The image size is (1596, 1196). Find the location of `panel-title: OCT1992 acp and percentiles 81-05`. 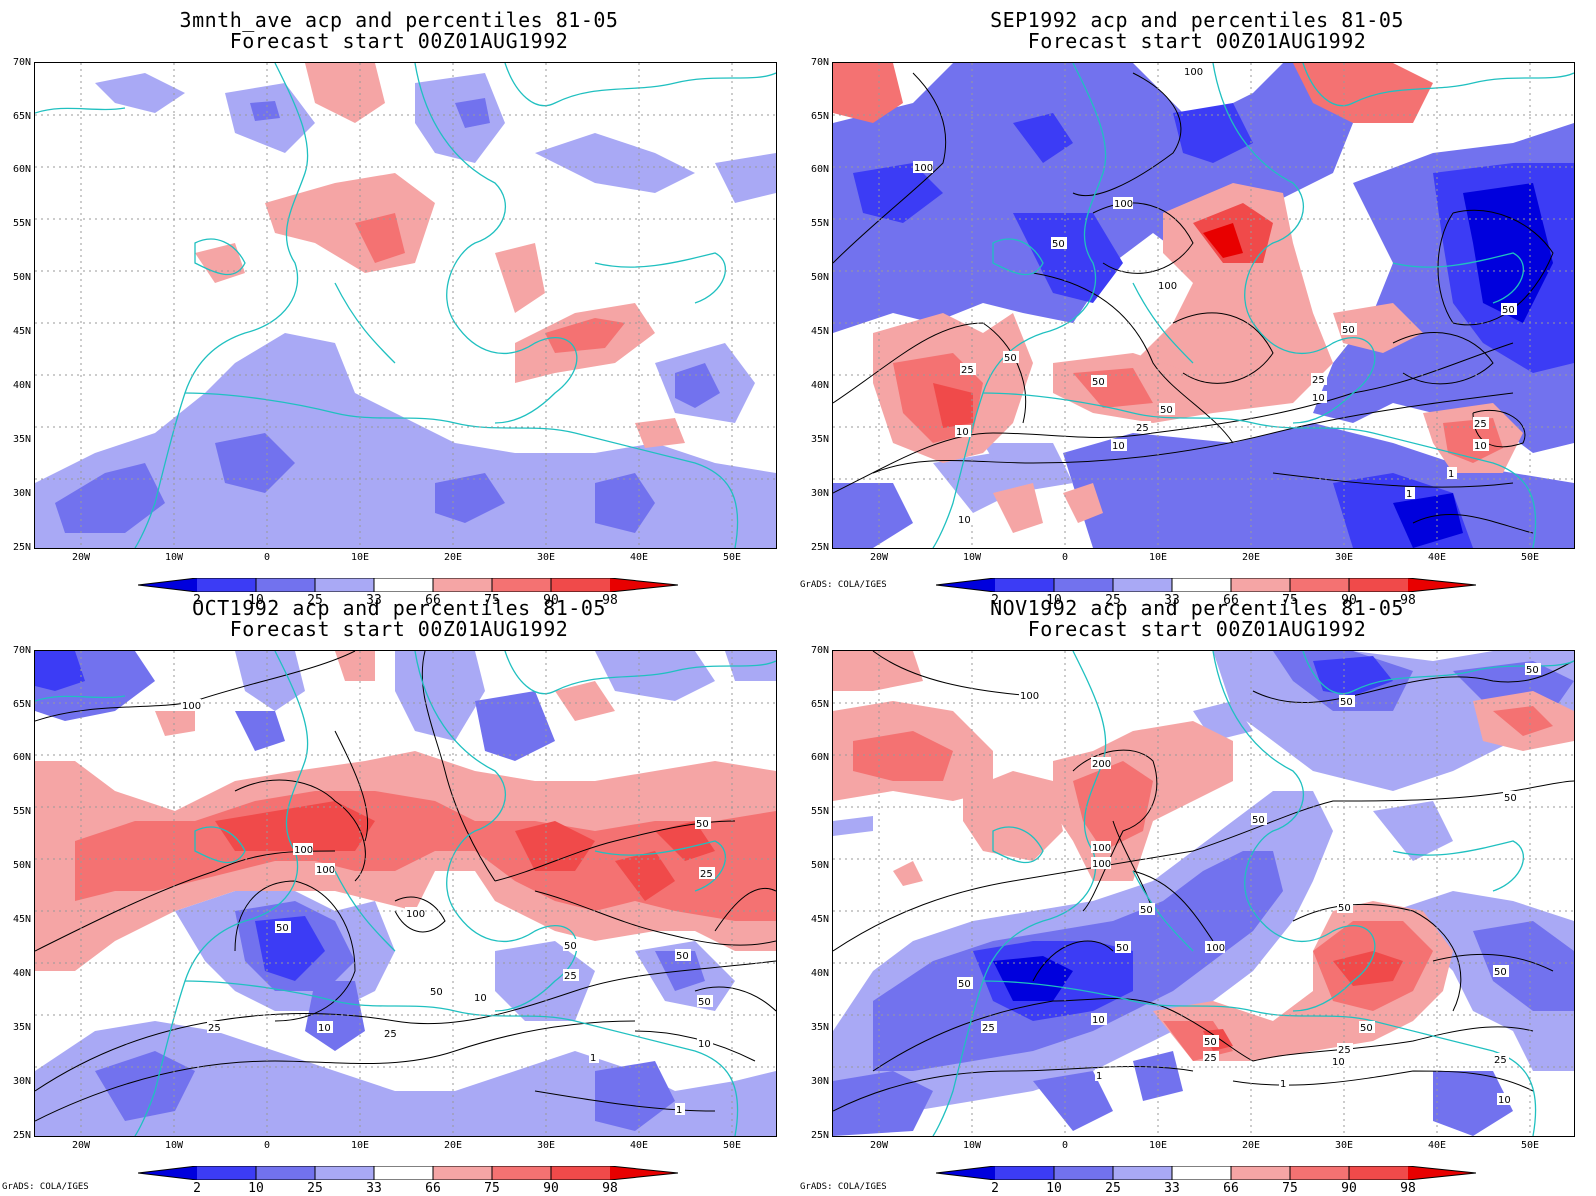

panel-title: OCT1992 acp and percentiles 81-05 is located at coordinates (399, 608).